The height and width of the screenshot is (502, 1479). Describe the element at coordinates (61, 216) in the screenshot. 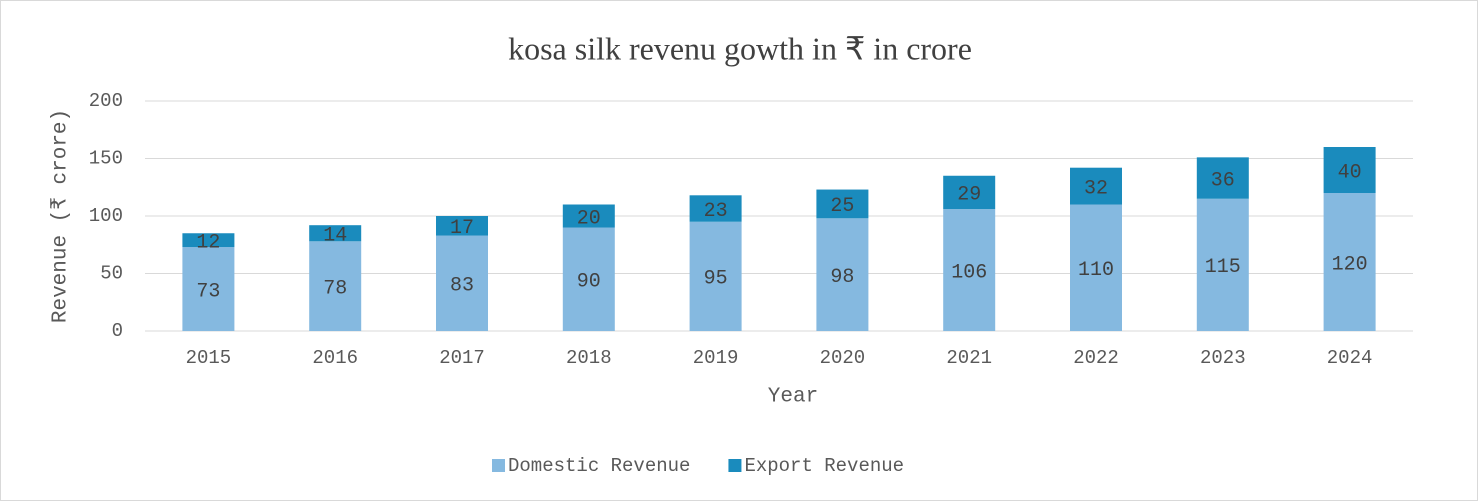

I see `y-axis-label: Revenue (₹ crore)` at that location.